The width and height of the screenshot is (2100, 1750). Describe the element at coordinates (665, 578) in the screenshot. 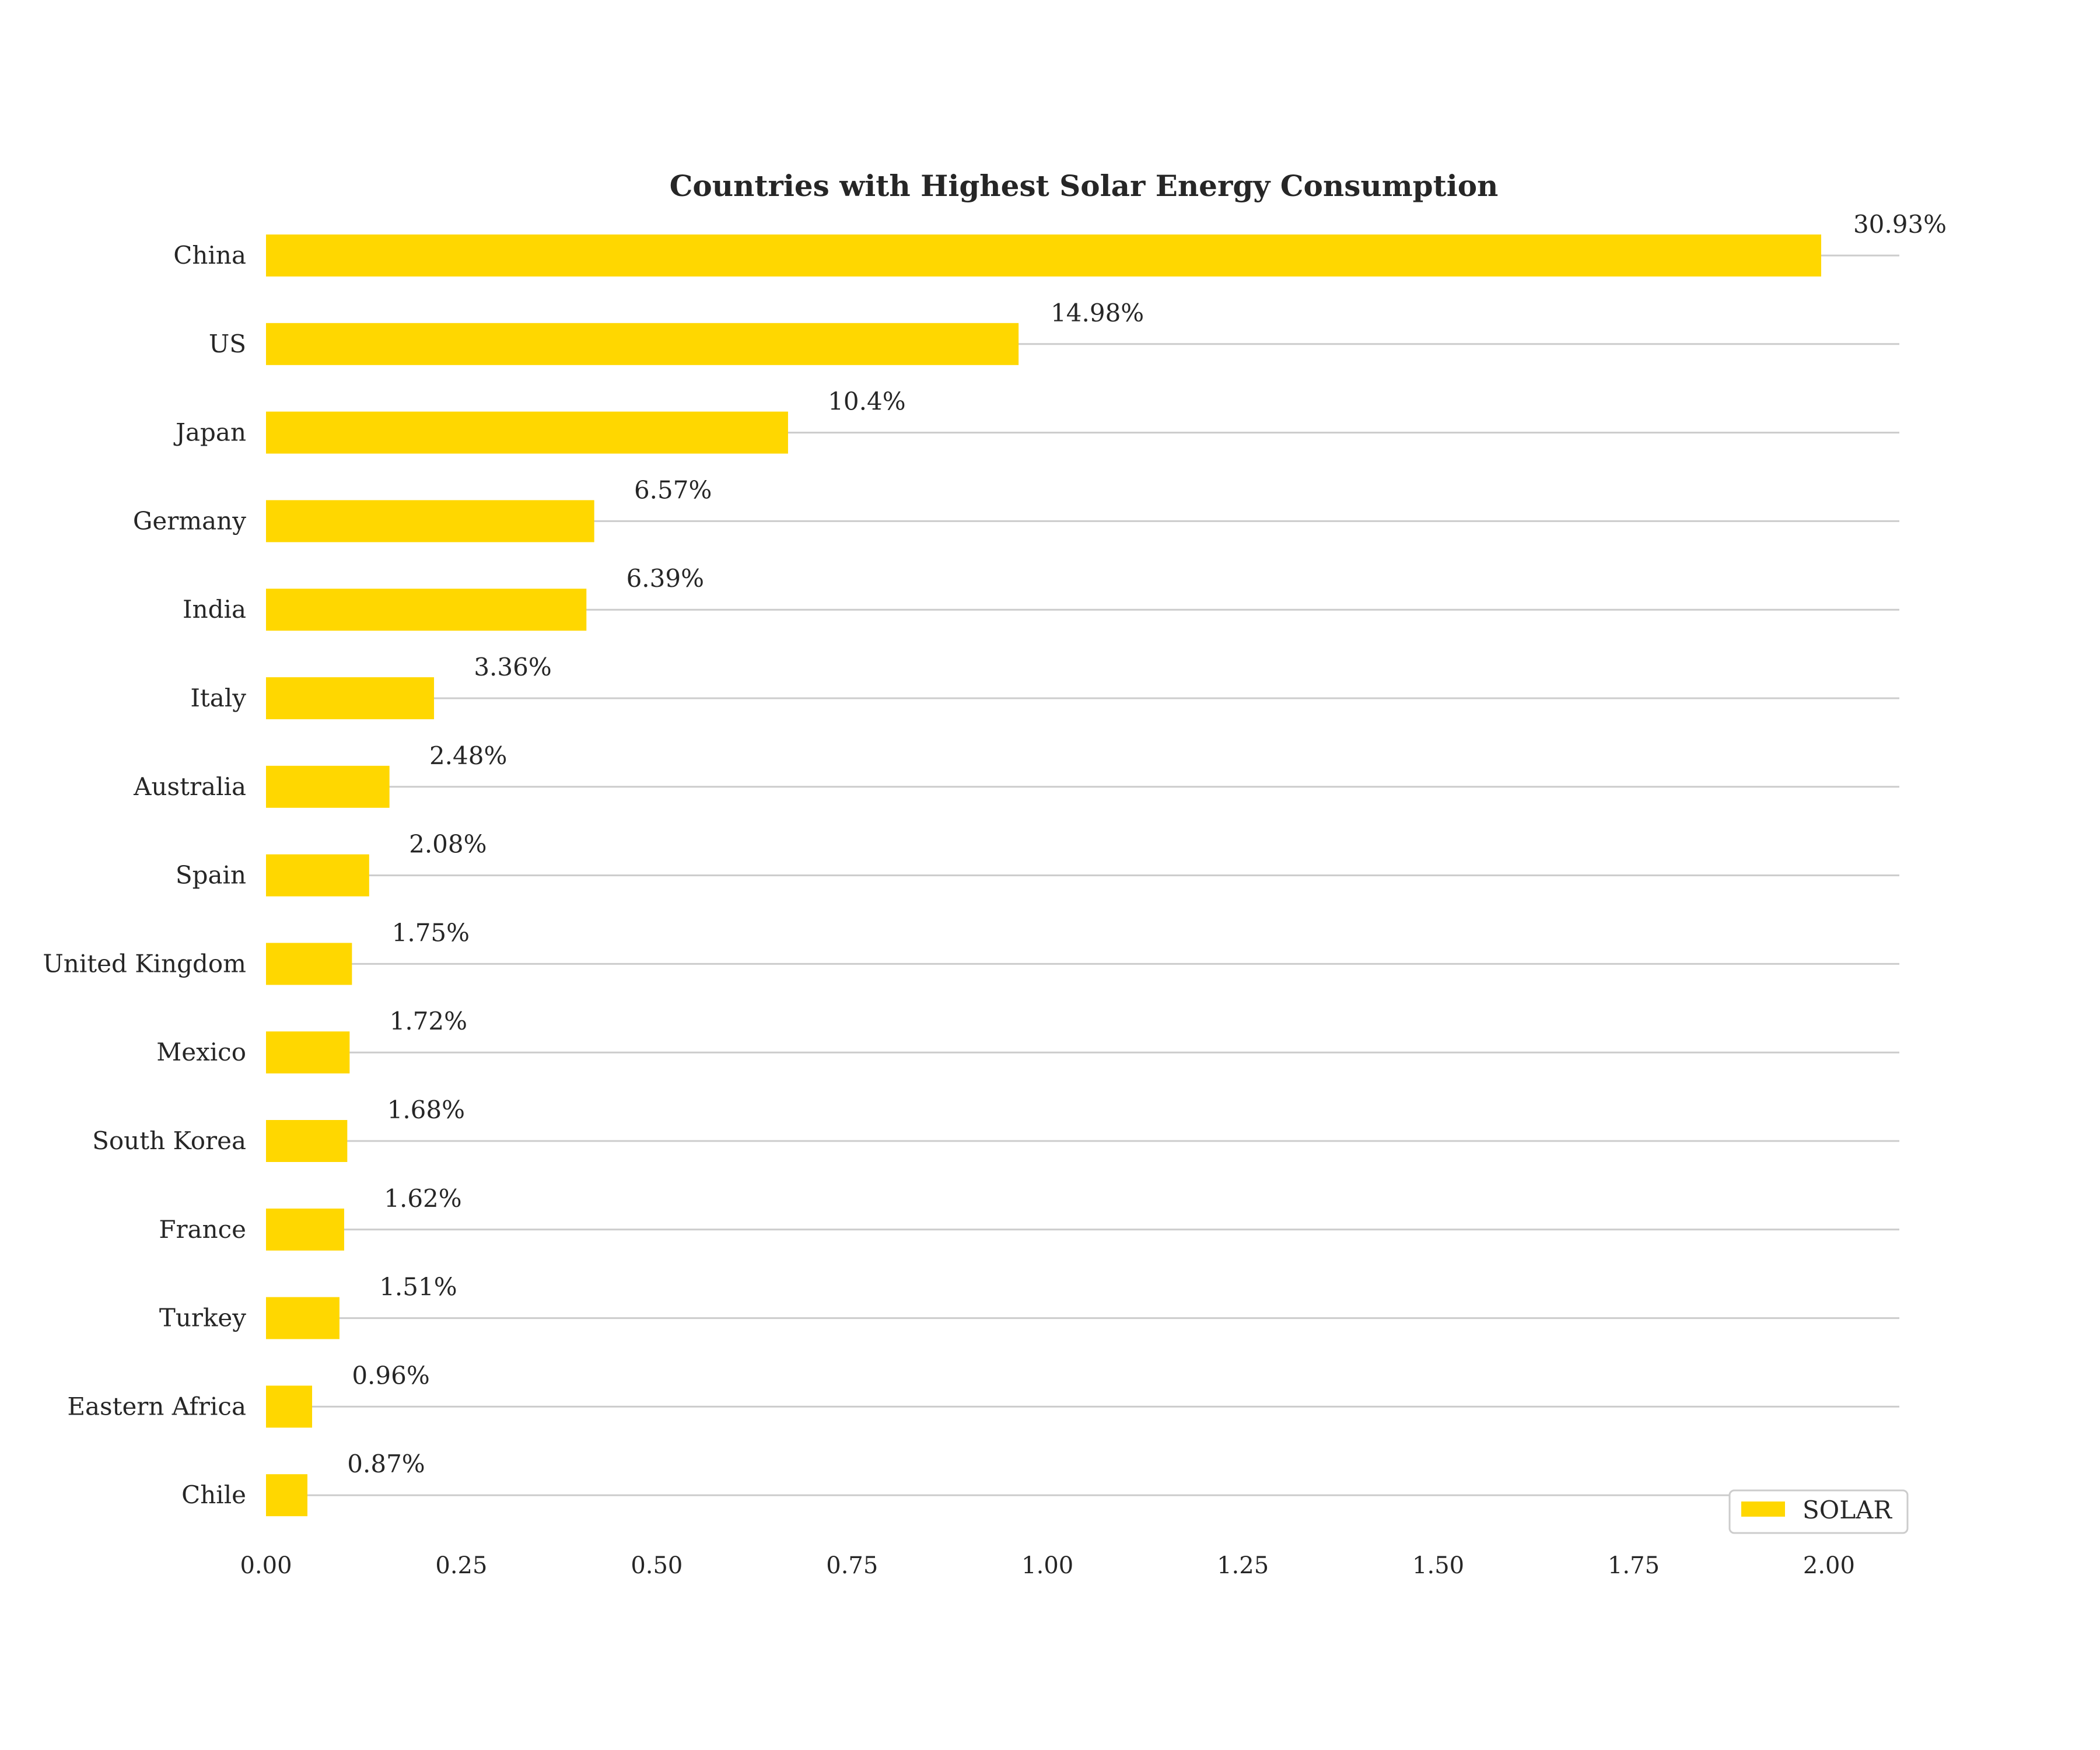

I see `data-label: 6.39%` at that location.